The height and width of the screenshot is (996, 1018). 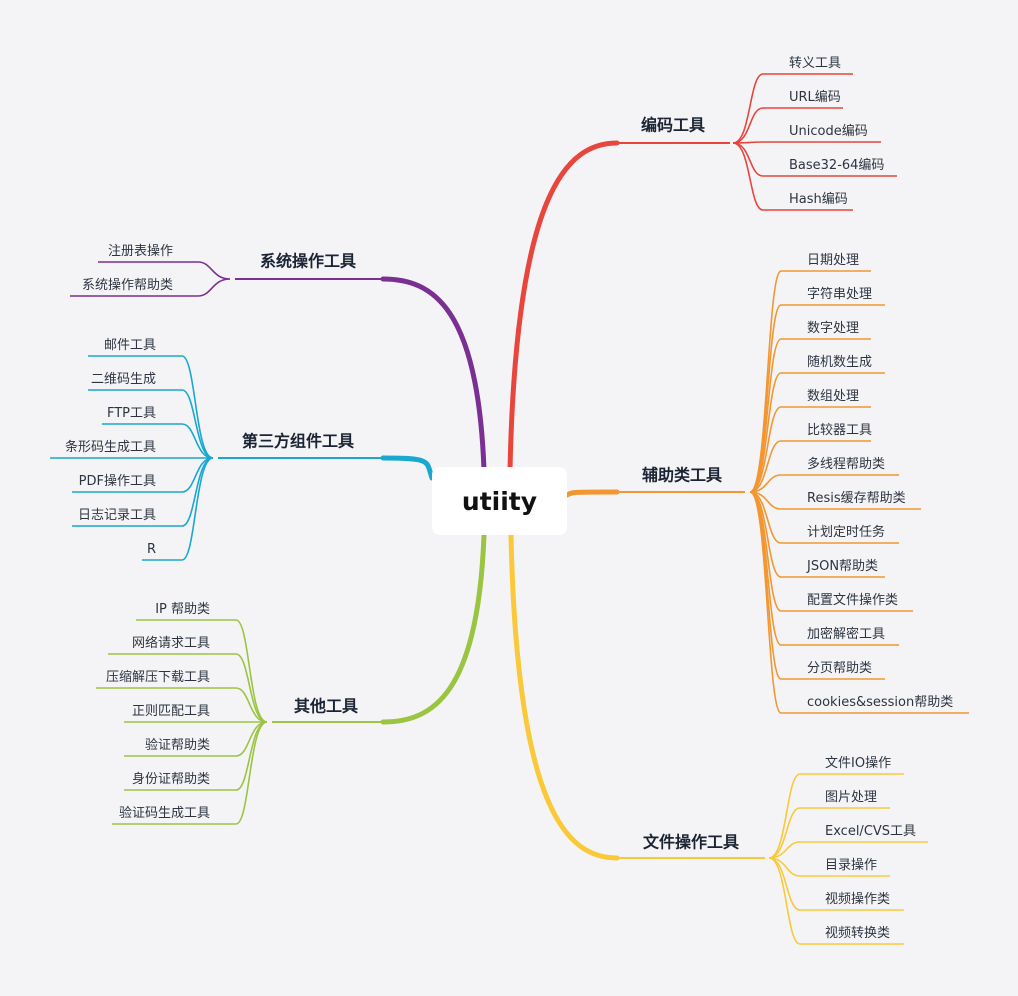 I want to click on leaf-node-label: 数组处理, so click(x=833, y=396).